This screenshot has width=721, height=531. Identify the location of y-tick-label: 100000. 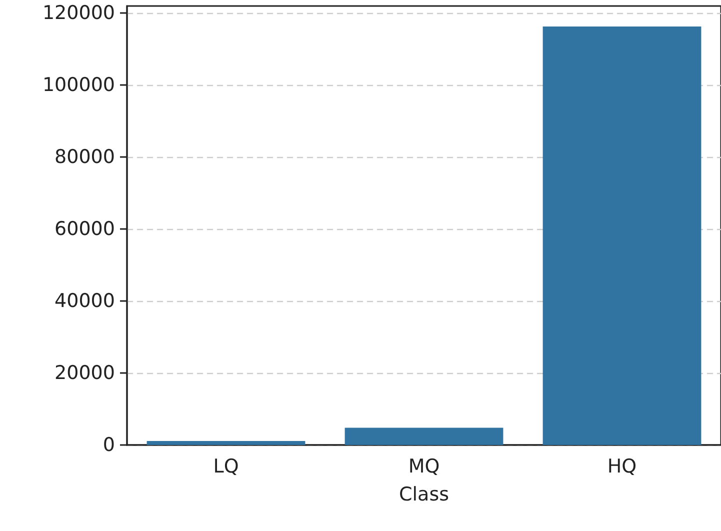
(78, 85).